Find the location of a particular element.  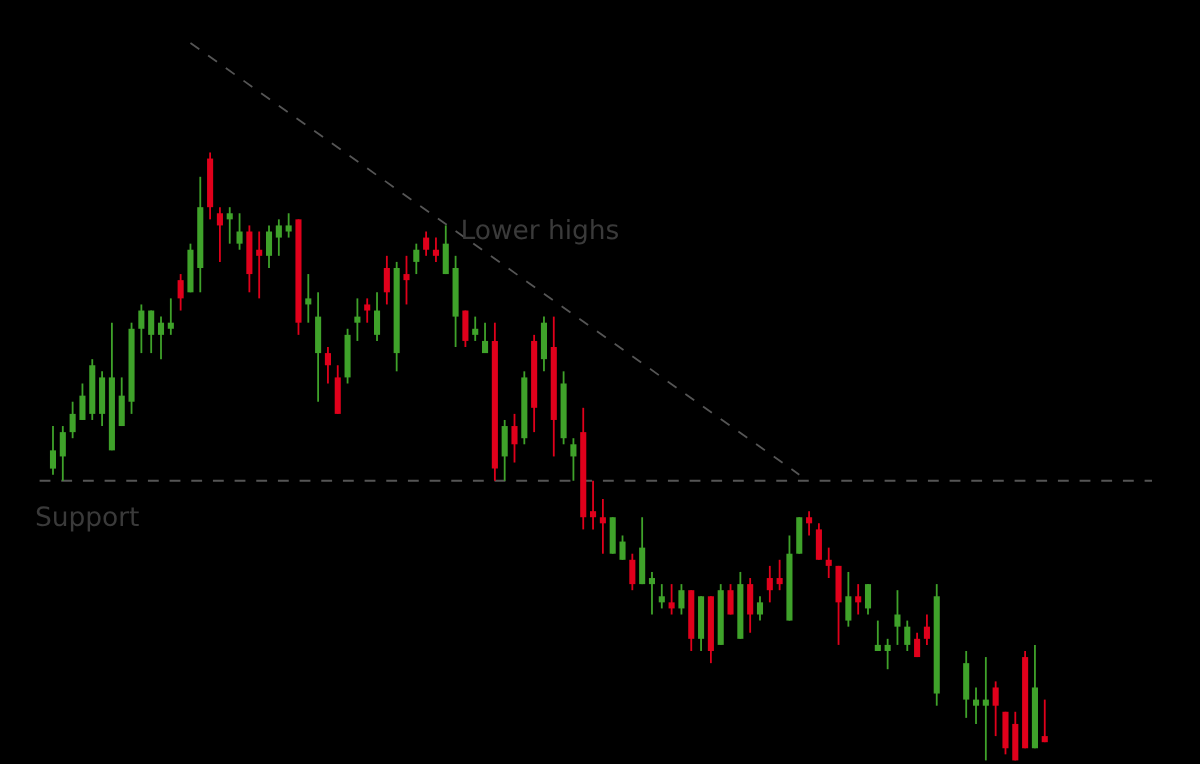

annotation: Lower highs is located at coordinates (541, 231).